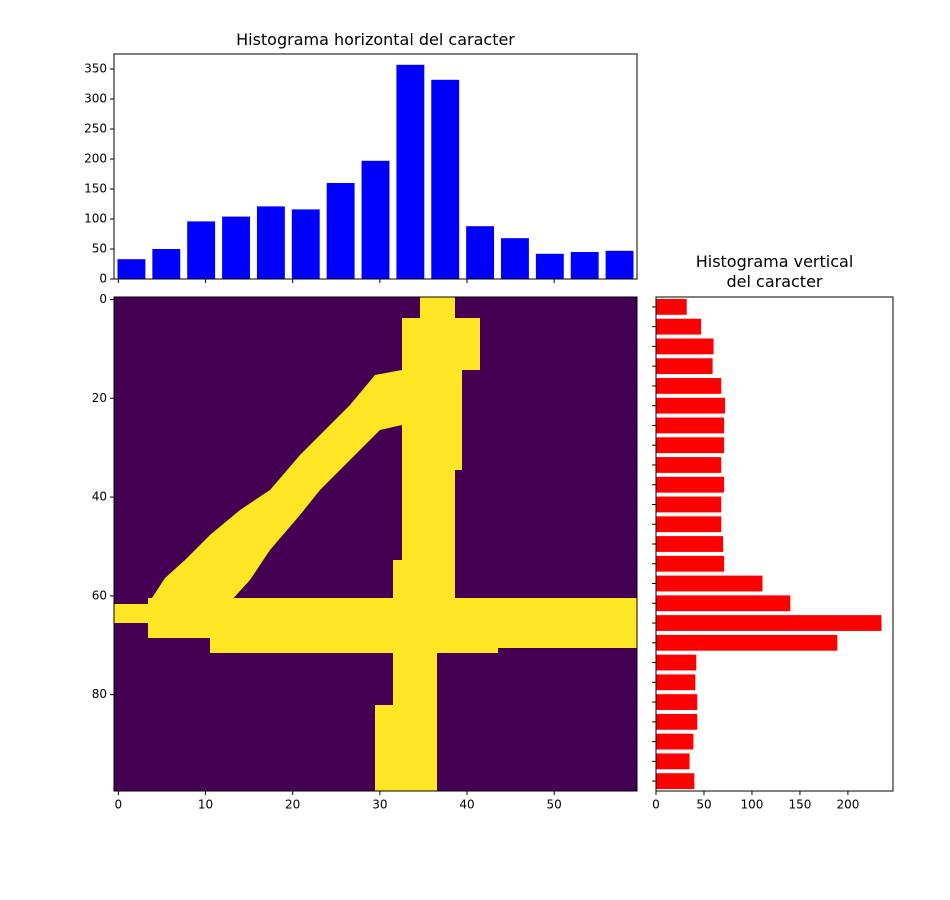 The width and height of the screenshot is (950, 900). What do you see at coordinates (95, 99) in the screenshot?
I see `y-tick-label: 300` at bounding box center [95, 99].